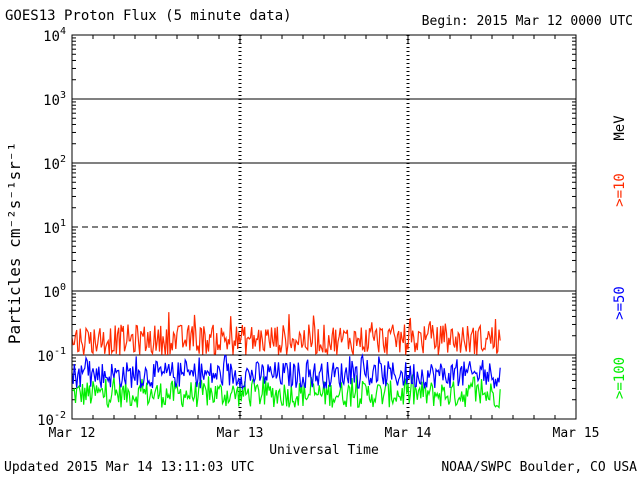 The image size is (640, 480). What do you see at coordinates (51, 419) in the screenshot?
I see `y-tick-label: 10⁻²` at bounding box center [51, 419].